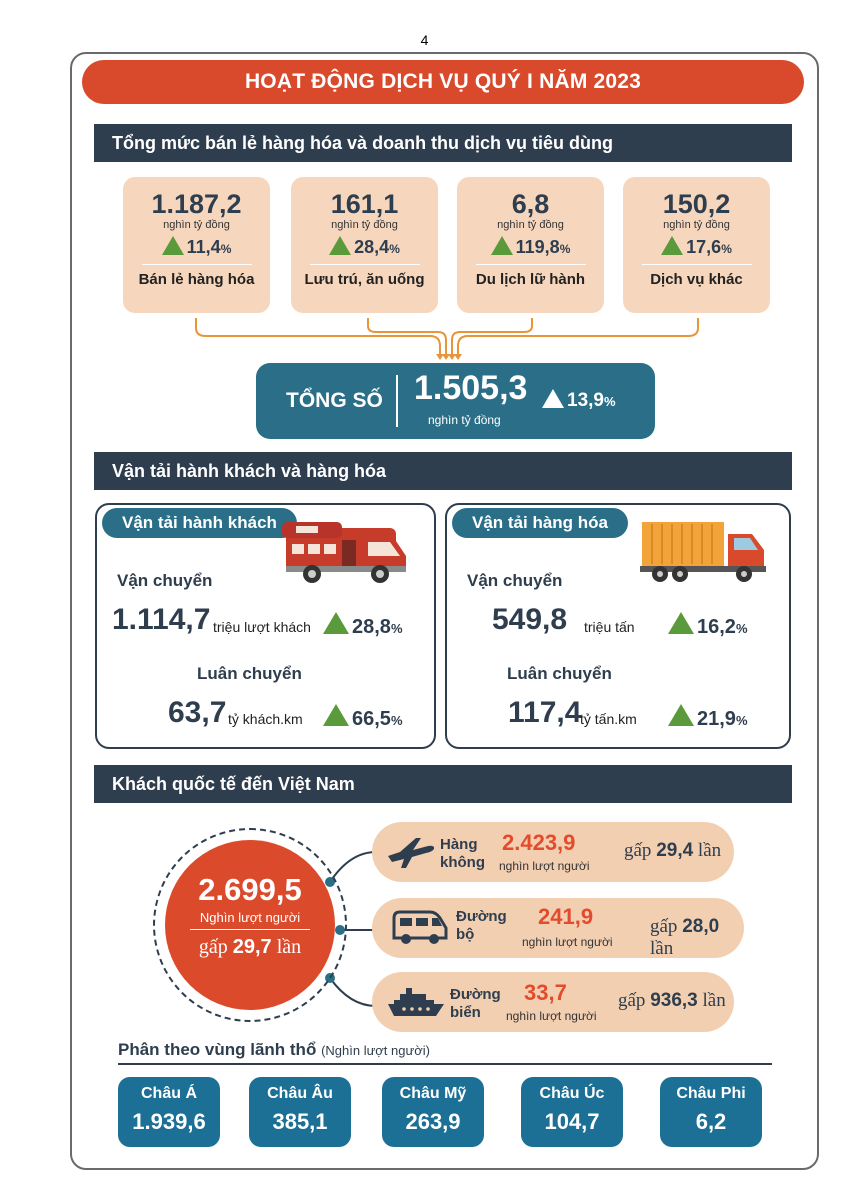 The width and height of the screenshot is (849, 1200). I want to click on cargo-transport-title: Vận tải hàng hóa, so click(540, 523).